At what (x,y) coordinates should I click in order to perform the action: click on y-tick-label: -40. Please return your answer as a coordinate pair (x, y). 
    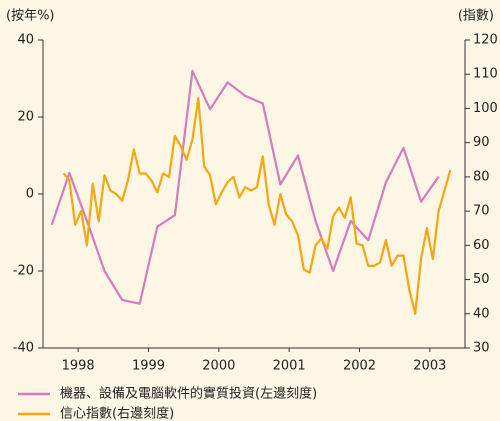
    Looking at the image, I should click on (23, 348).